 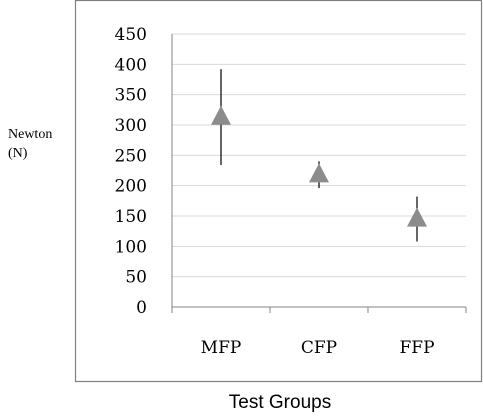 I want to click on y-axis-label-line1: Newton, so click(x=30, y=134).